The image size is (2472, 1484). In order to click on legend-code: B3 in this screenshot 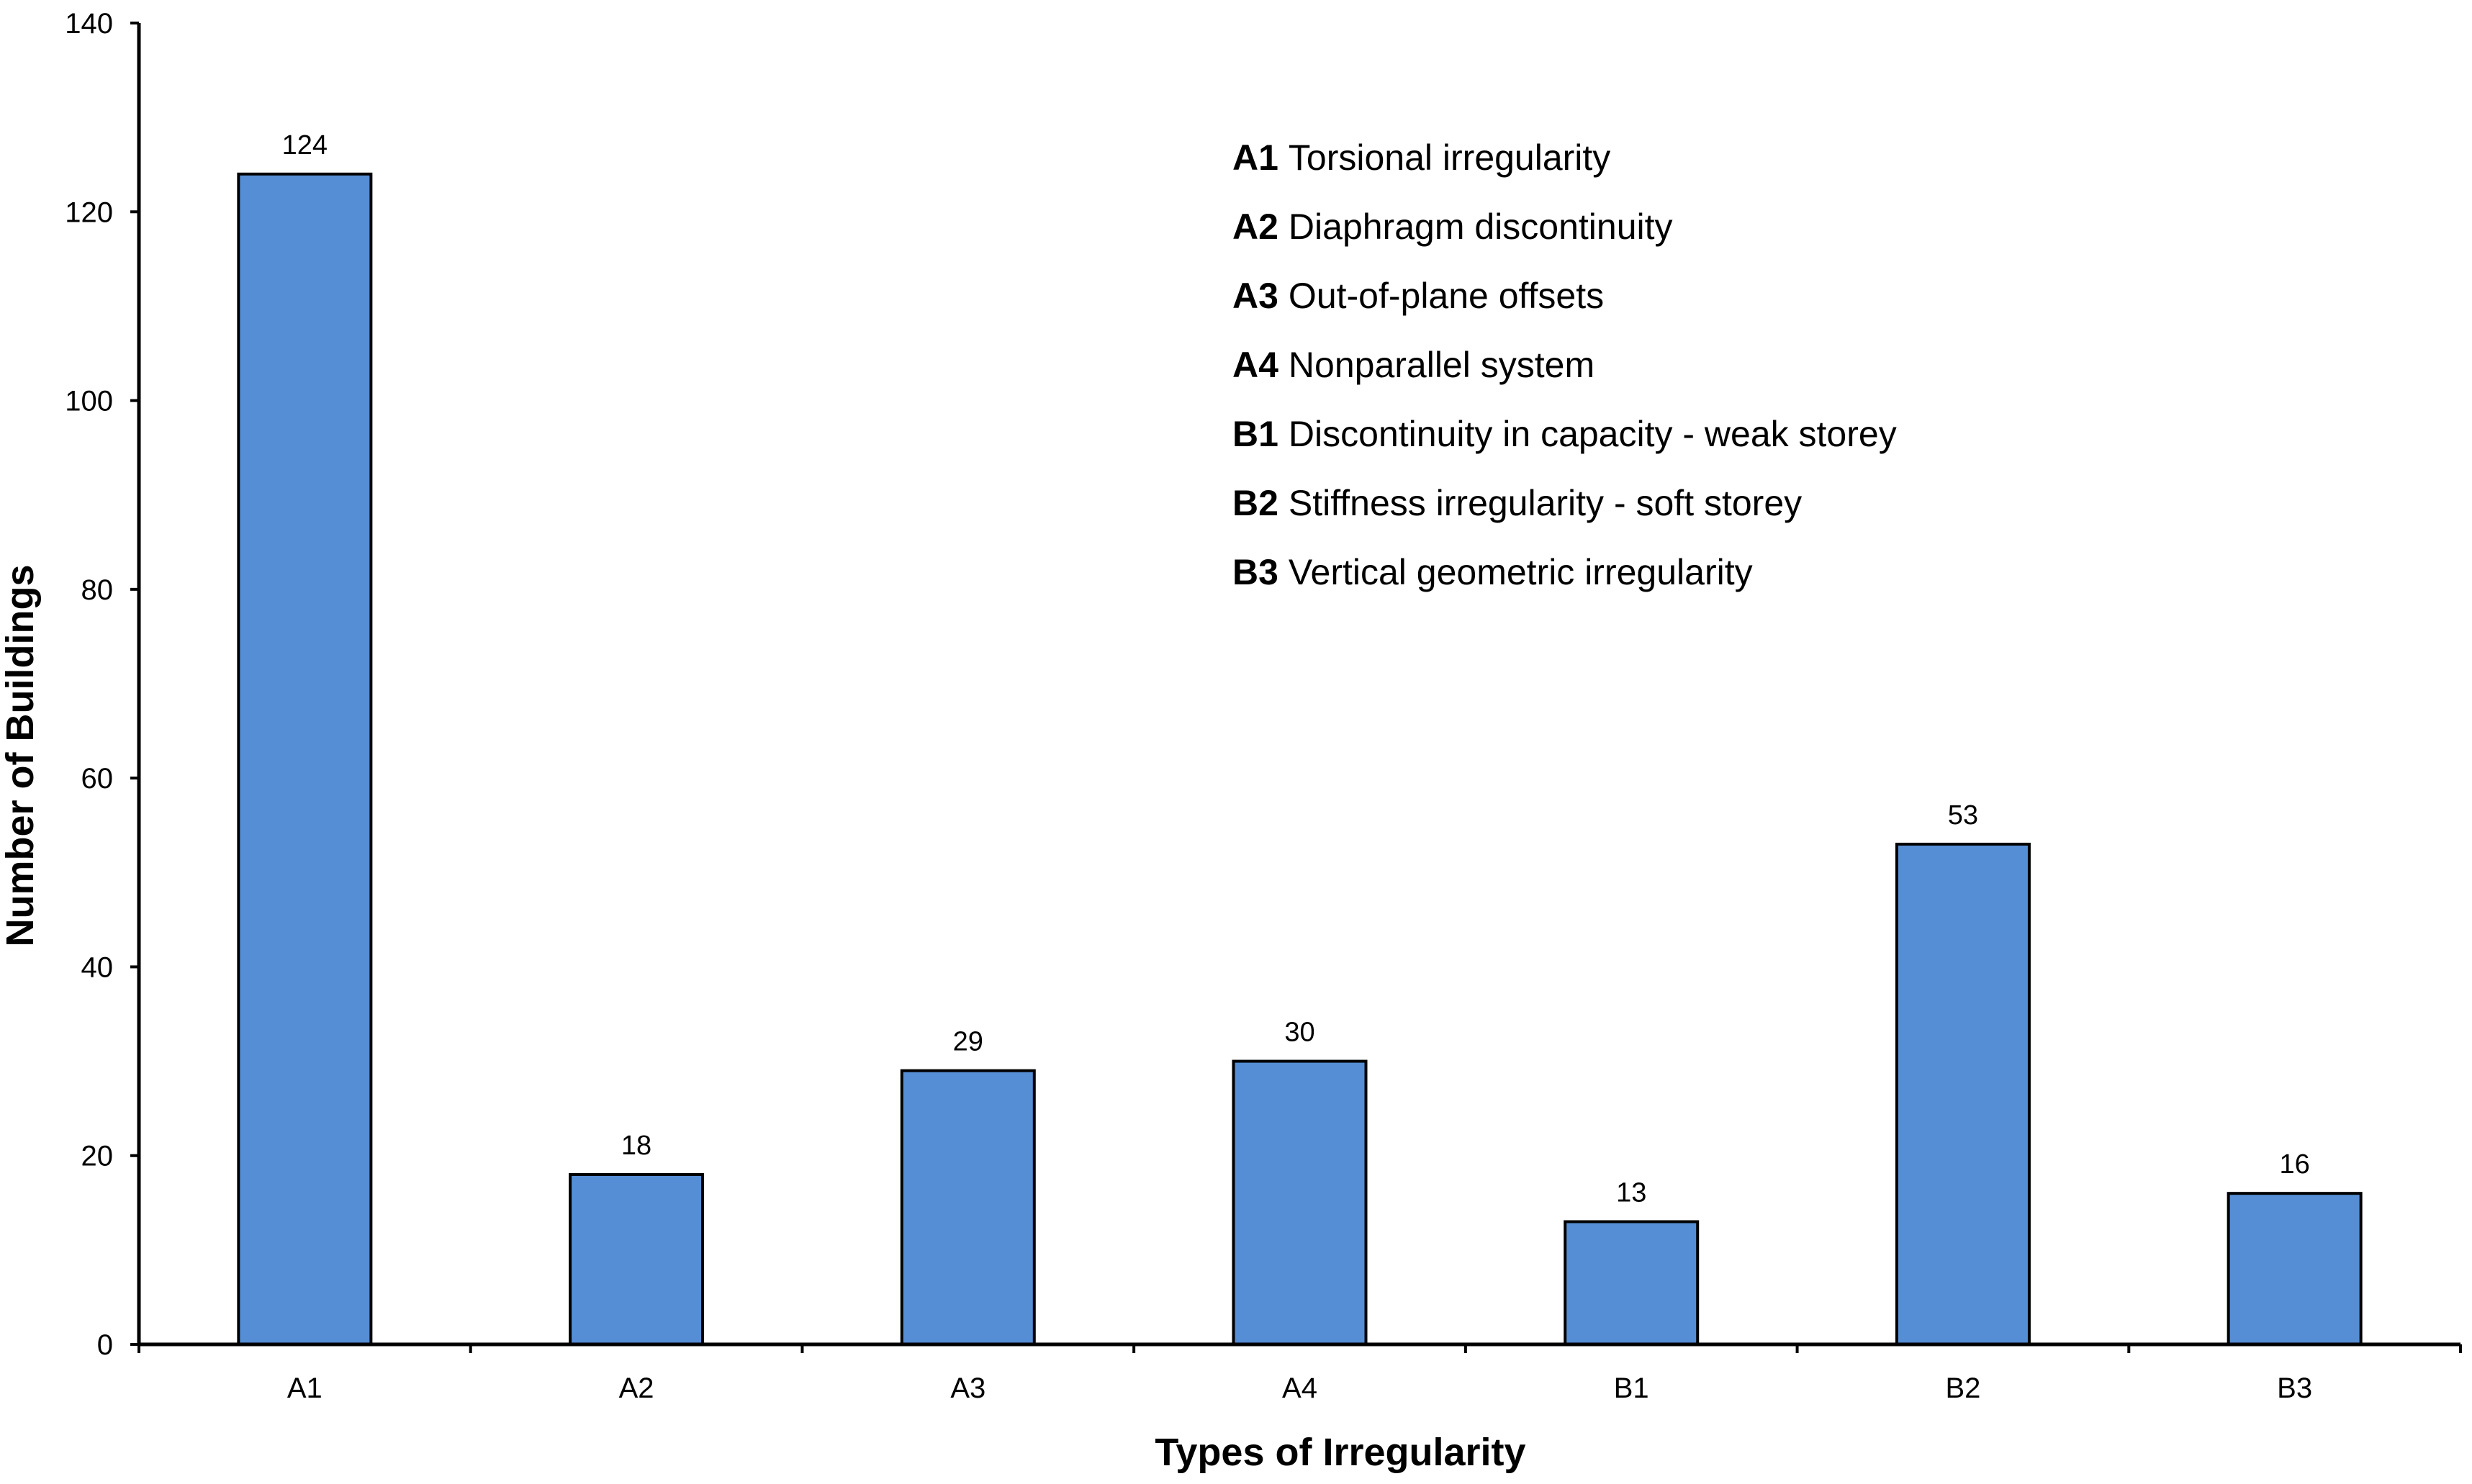, I will do `click(1255, 572)`.